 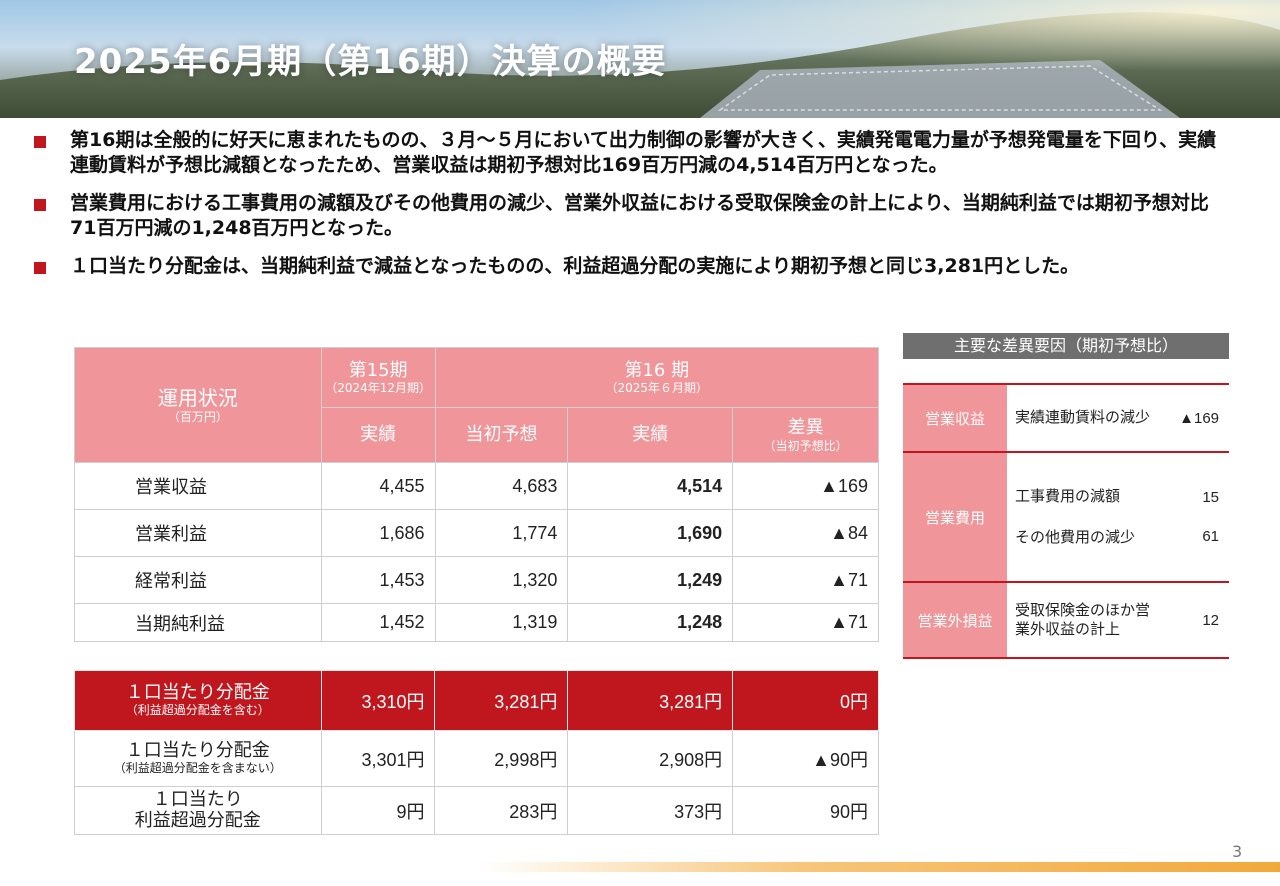 I want to click on row-label: １口当たり 利益超過分配金, so click(x=198, y=810).